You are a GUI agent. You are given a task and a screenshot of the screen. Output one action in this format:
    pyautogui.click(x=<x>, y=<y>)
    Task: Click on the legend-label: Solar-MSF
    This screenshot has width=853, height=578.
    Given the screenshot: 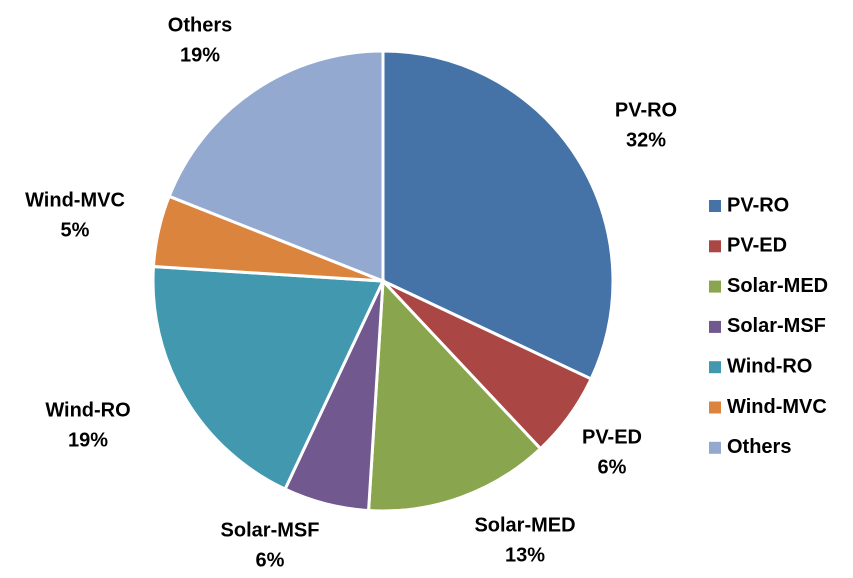 What is the action you would take?
    pyautogui.click(x=776, y=326)
    